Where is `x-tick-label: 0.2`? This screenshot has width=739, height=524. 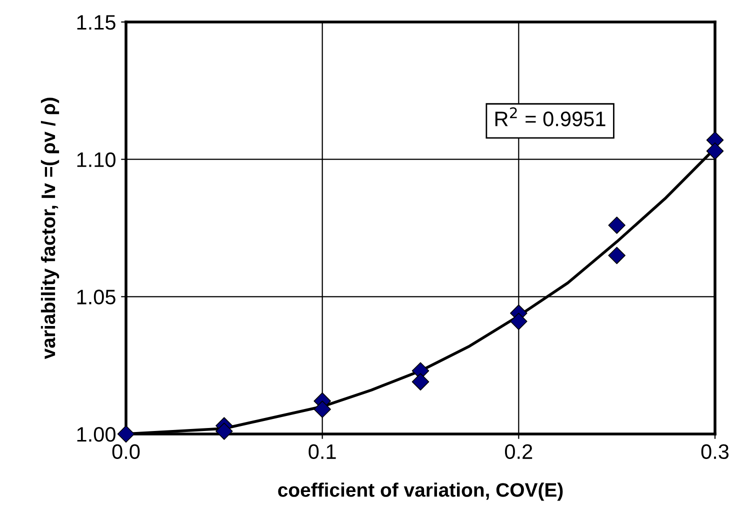 x-tick-label: 0.2 is located at coordinates (518, 452).